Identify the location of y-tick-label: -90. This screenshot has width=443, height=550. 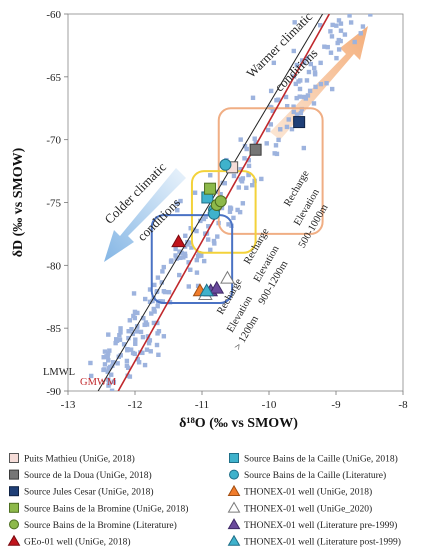
(53, 392).